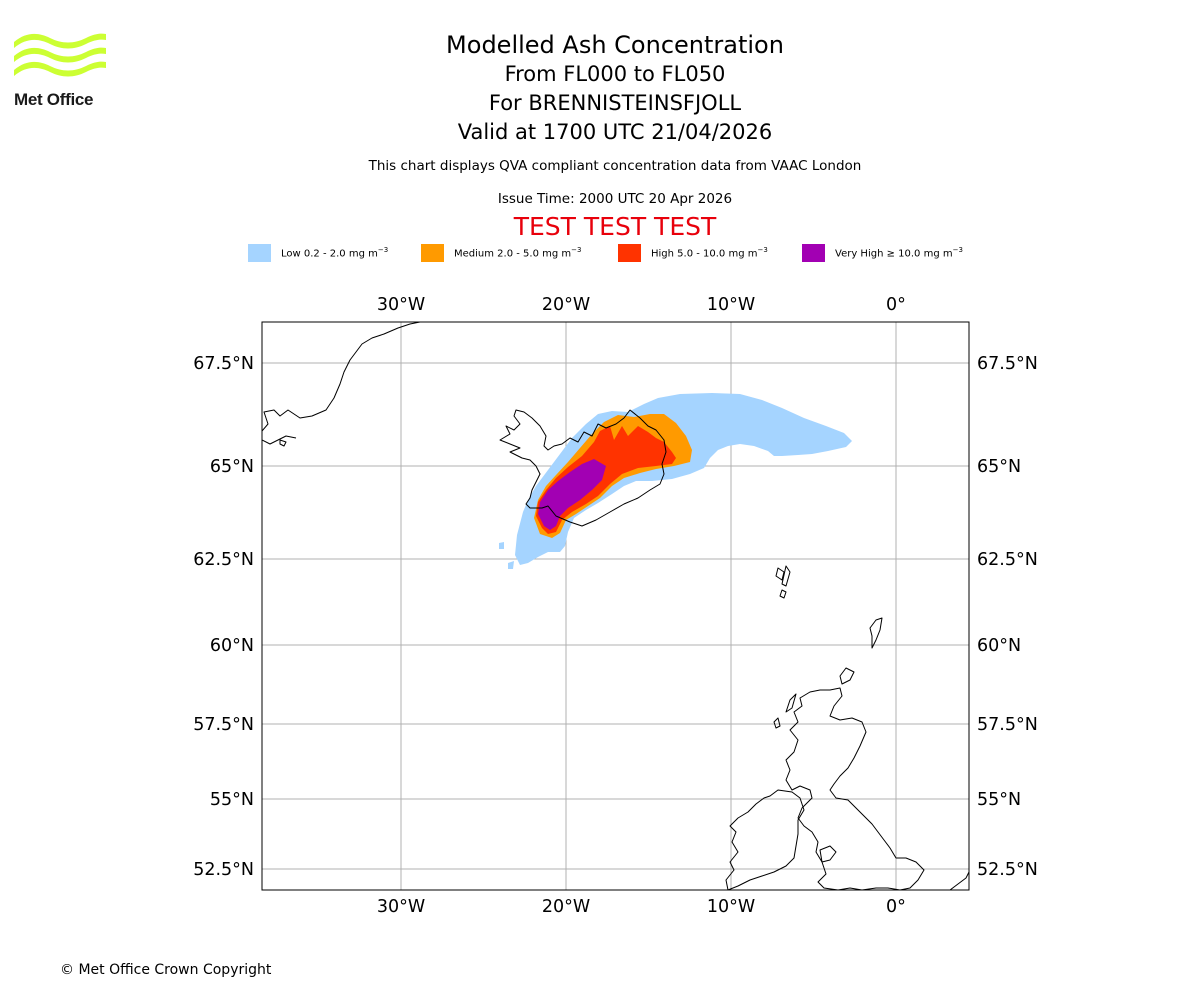  I want to click on coast-scotland-isles, so click(777, 723).